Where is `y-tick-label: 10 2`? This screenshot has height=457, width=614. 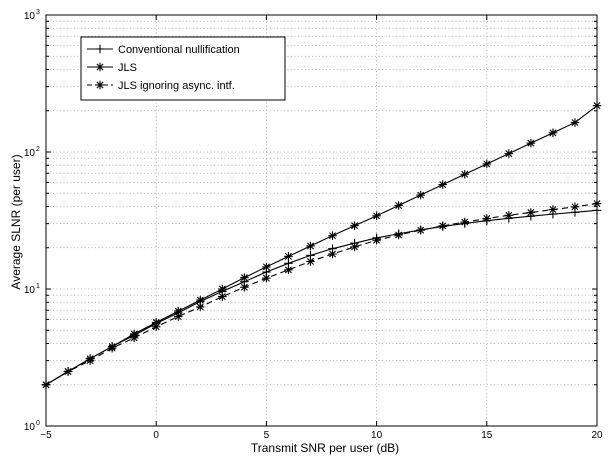 y-tick-label: 10 2 is located at coordinates (32, 152).